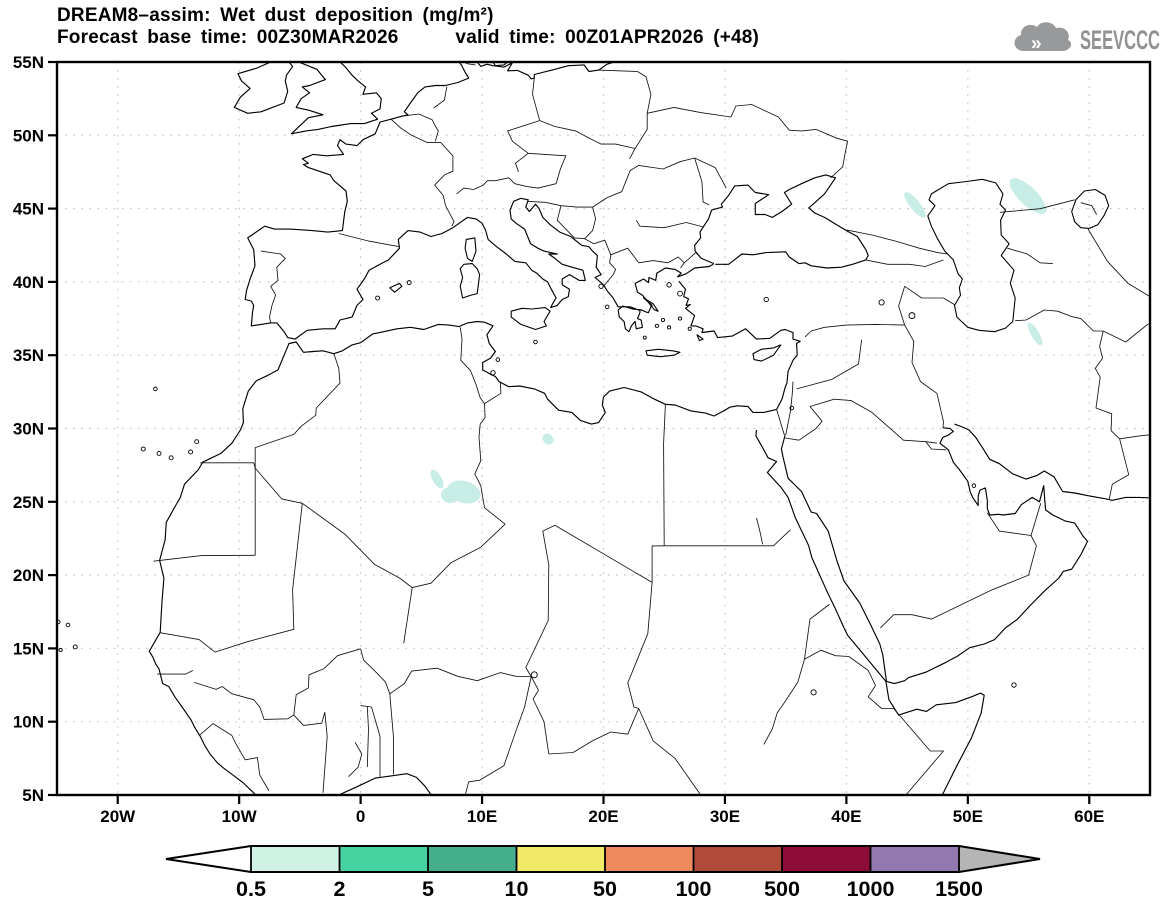 This screenshot has height=912, width=1165. I want to click on lon-tick-label: 30E, so click(725, 816).